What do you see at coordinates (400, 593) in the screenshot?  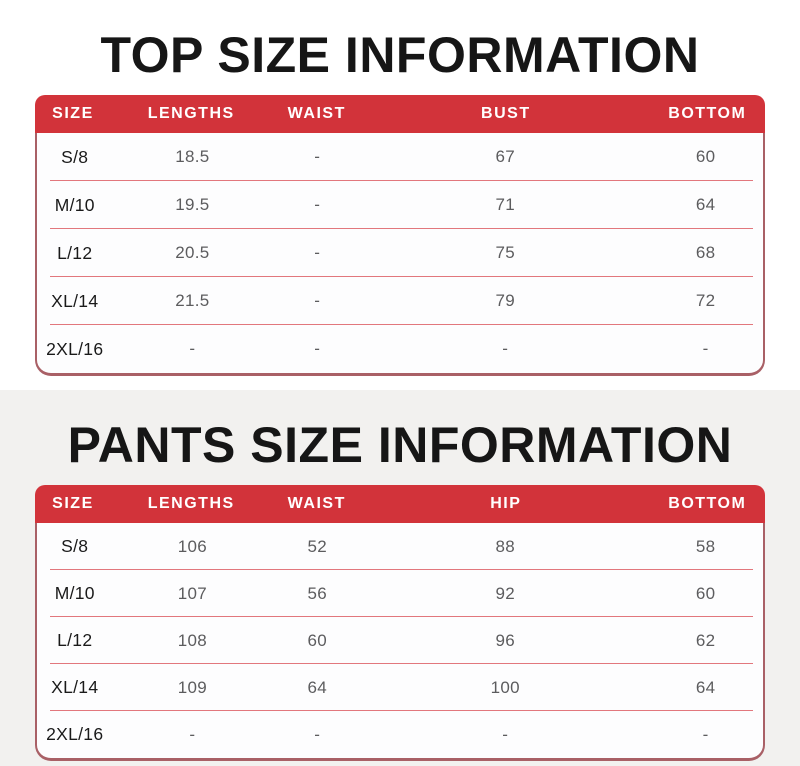 I see `table-row: M/10 107 56 92 60` at bounding box center [400, 593].